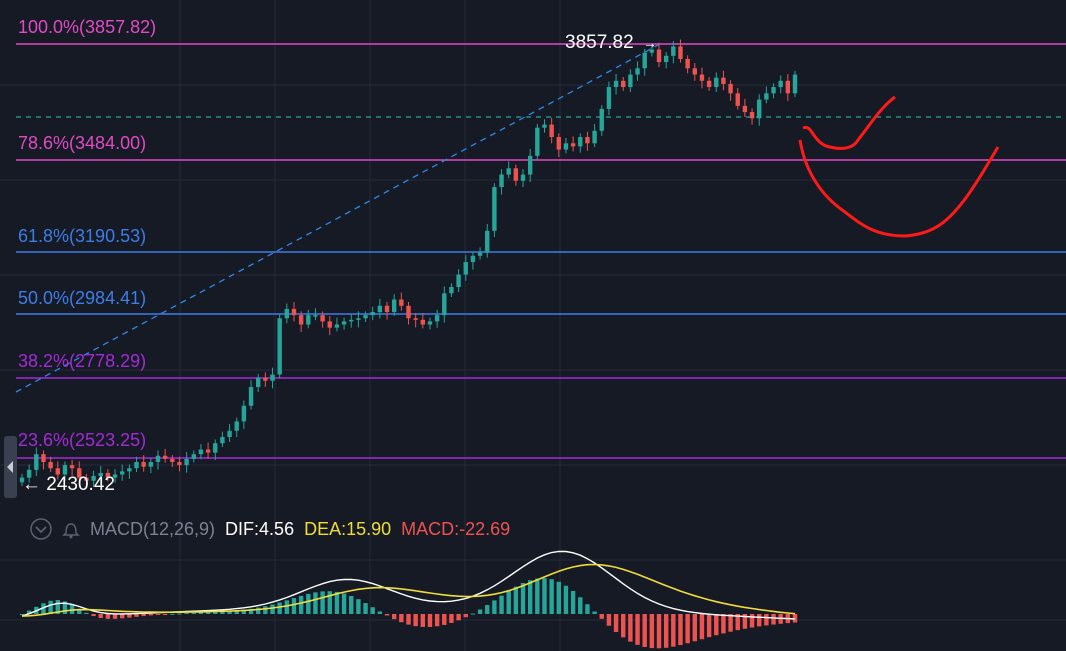 This screenshot has height=651, width=1066. I want to click on dea-value: DEA:15.90, so click(348, 528).